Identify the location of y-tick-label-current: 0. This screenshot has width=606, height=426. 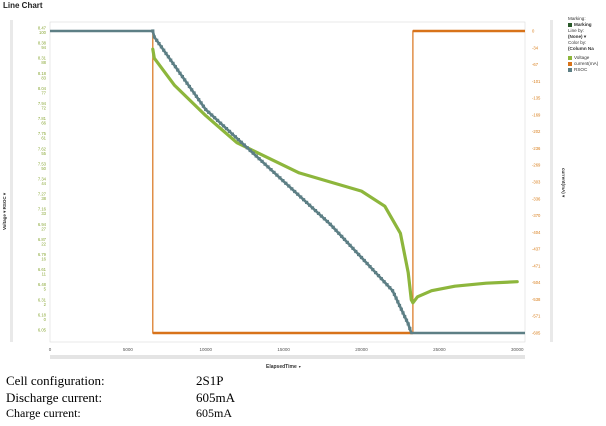
(533, 31).